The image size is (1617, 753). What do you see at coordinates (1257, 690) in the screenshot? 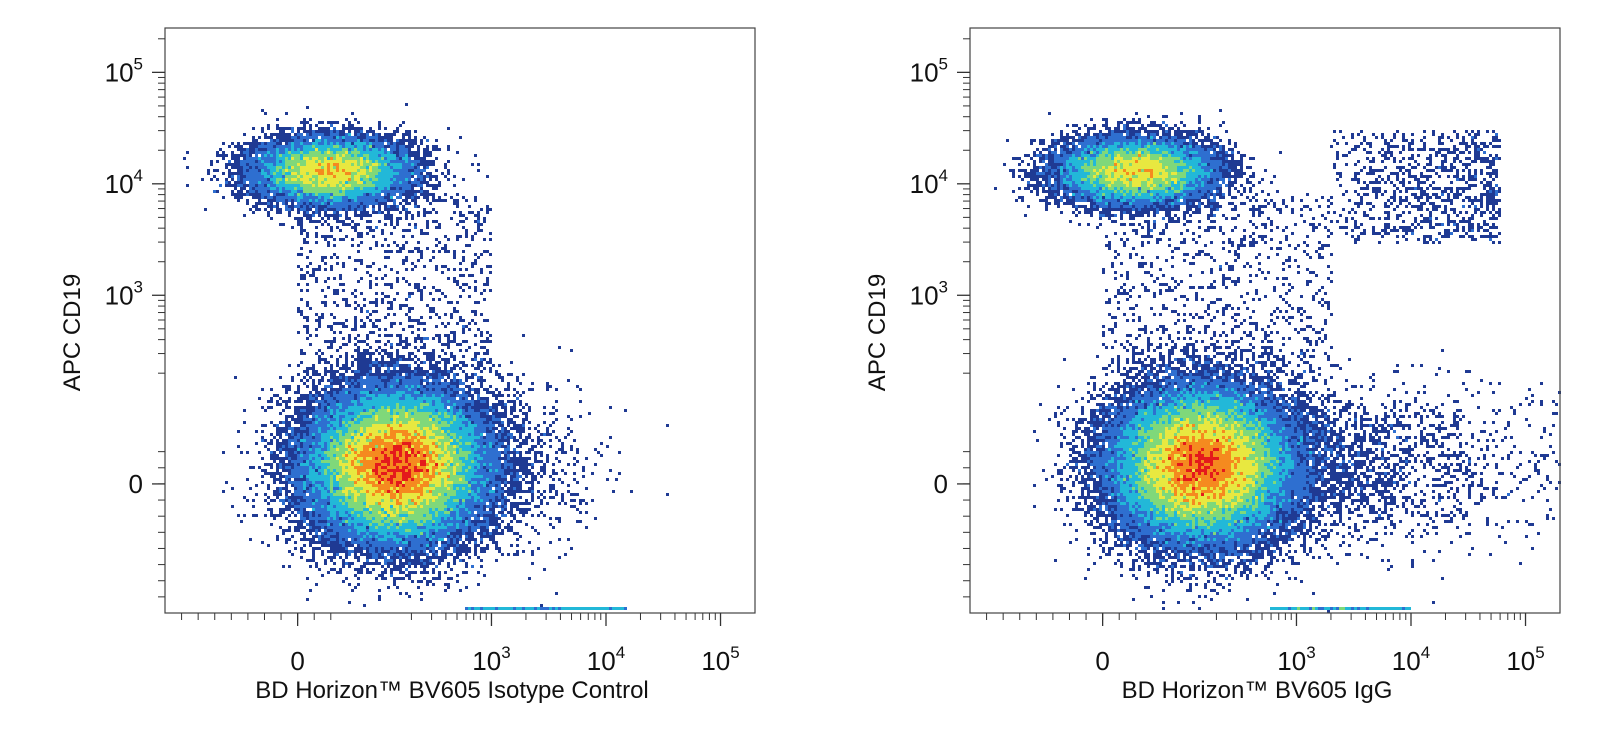
I see `x-axis-title: BD Horizon™ BV605 IgG` at bounding box center [1257, 690].